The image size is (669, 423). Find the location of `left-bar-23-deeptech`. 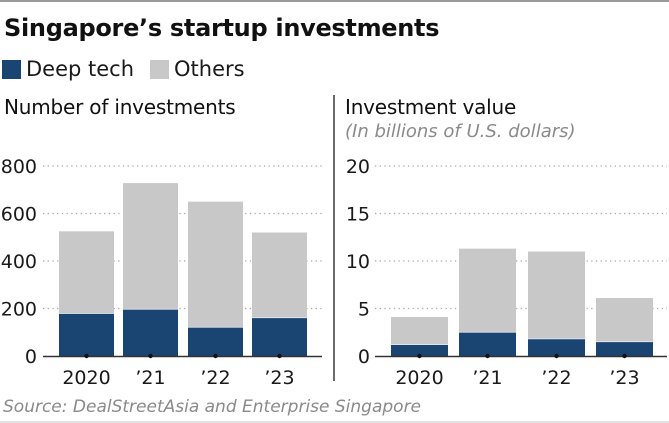

left-bar-23-deeptech is located at coordinates (279, 336).